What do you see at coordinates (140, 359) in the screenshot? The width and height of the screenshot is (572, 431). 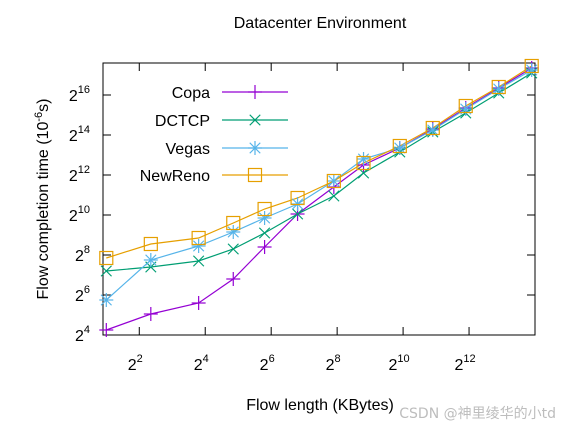 I see `x-tick-label-exp: 2` at bounding box center [140, 359].